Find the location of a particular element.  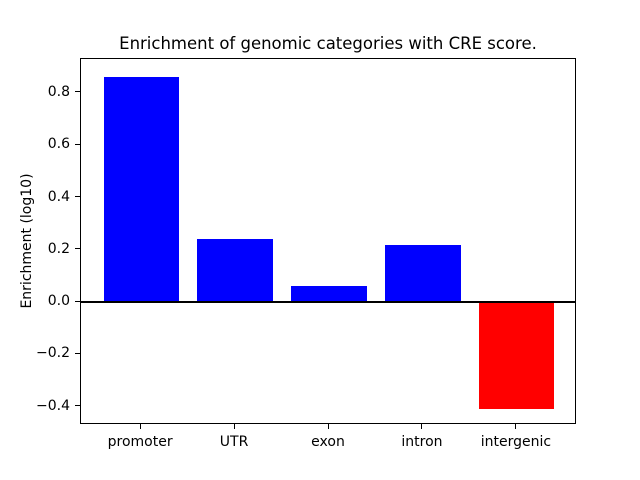

bar-intron is located at coordinates (423, 273).